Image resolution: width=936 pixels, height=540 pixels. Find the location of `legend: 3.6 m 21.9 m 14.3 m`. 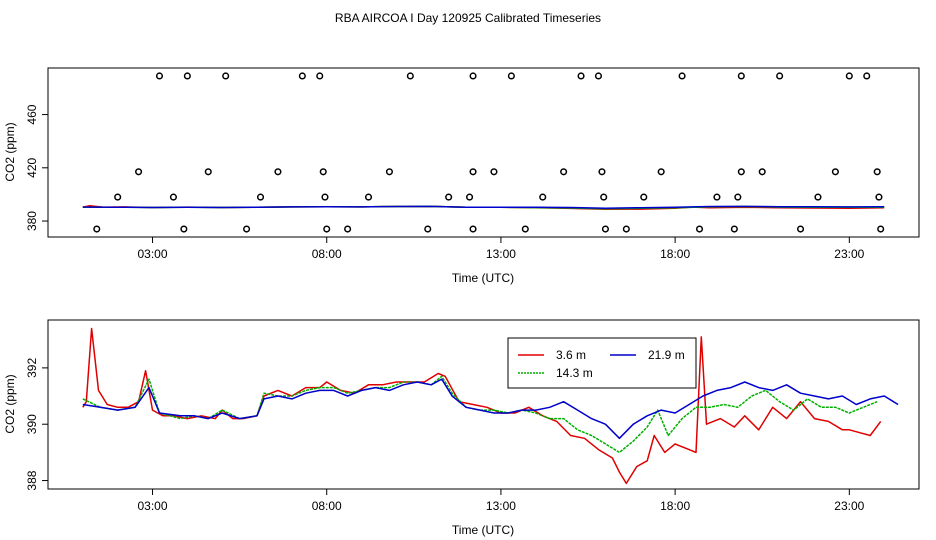

legend: 3.6 m 21.9 m 14.3 m is located at coordinates (602, 363).